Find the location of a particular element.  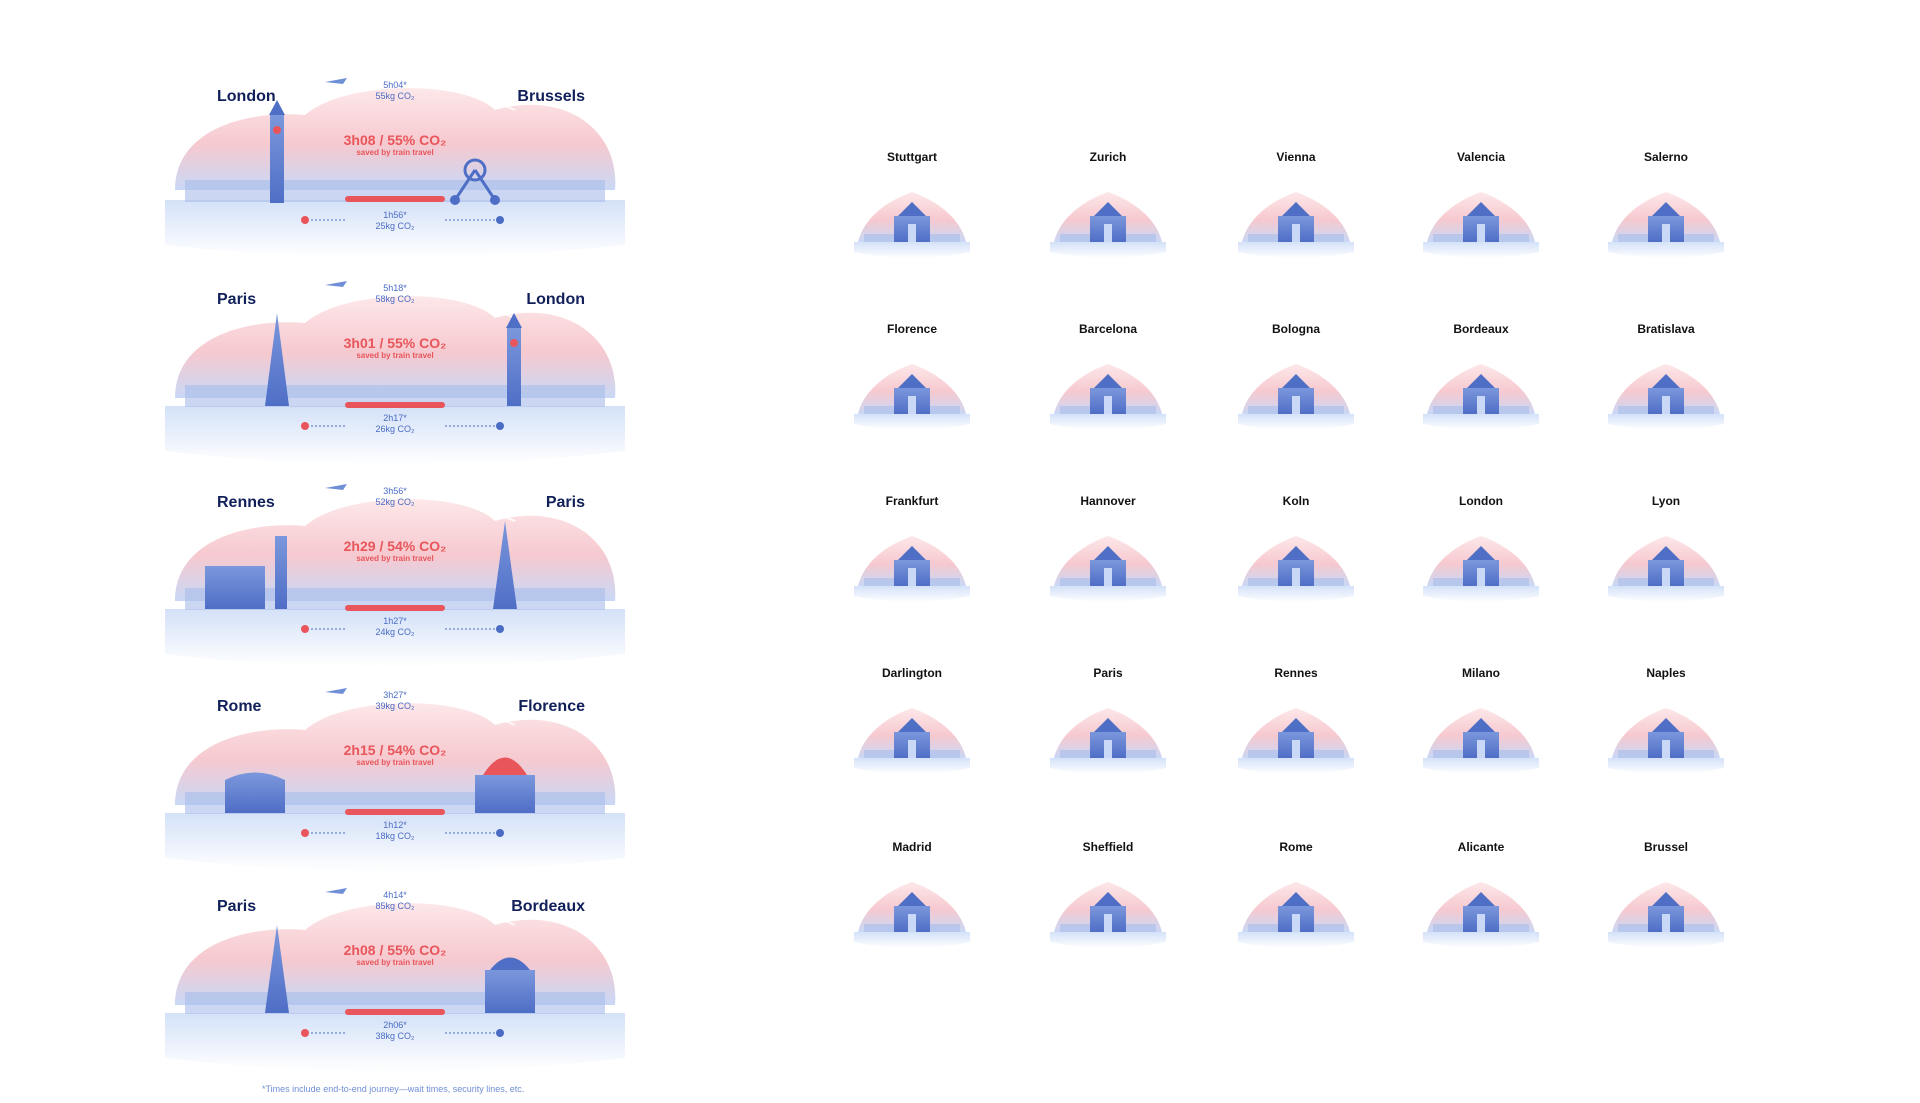

savings-value: 3h01 / 55% CO₂ is located at coordinates (395, 343).